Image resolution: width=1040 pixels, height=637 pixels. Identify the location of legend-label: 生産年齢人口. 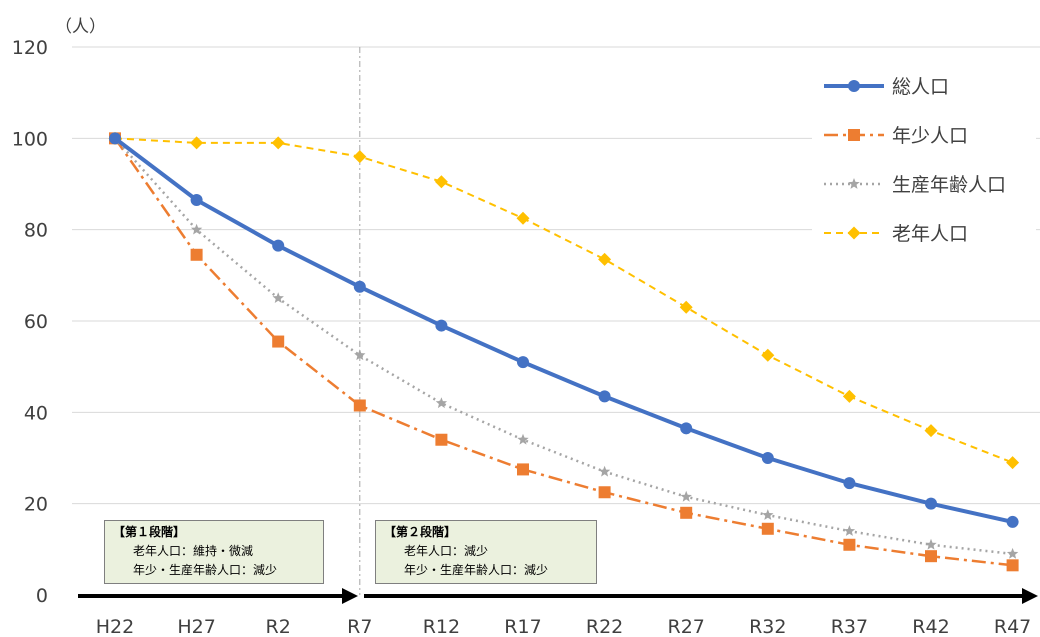
(949, 185).